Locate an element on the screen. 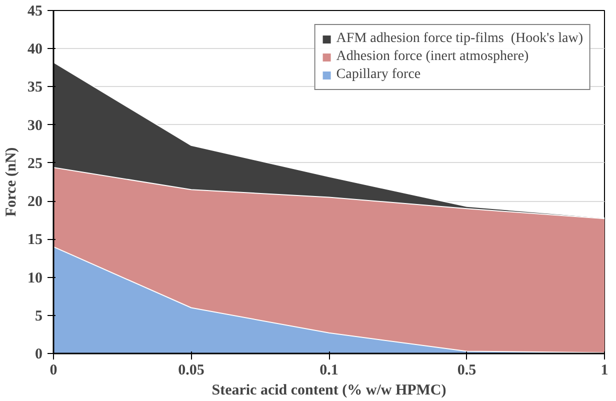 The height and width of the screenshot is (401, 616). y-tick-label: 35 is located at coordinates (35, 88).